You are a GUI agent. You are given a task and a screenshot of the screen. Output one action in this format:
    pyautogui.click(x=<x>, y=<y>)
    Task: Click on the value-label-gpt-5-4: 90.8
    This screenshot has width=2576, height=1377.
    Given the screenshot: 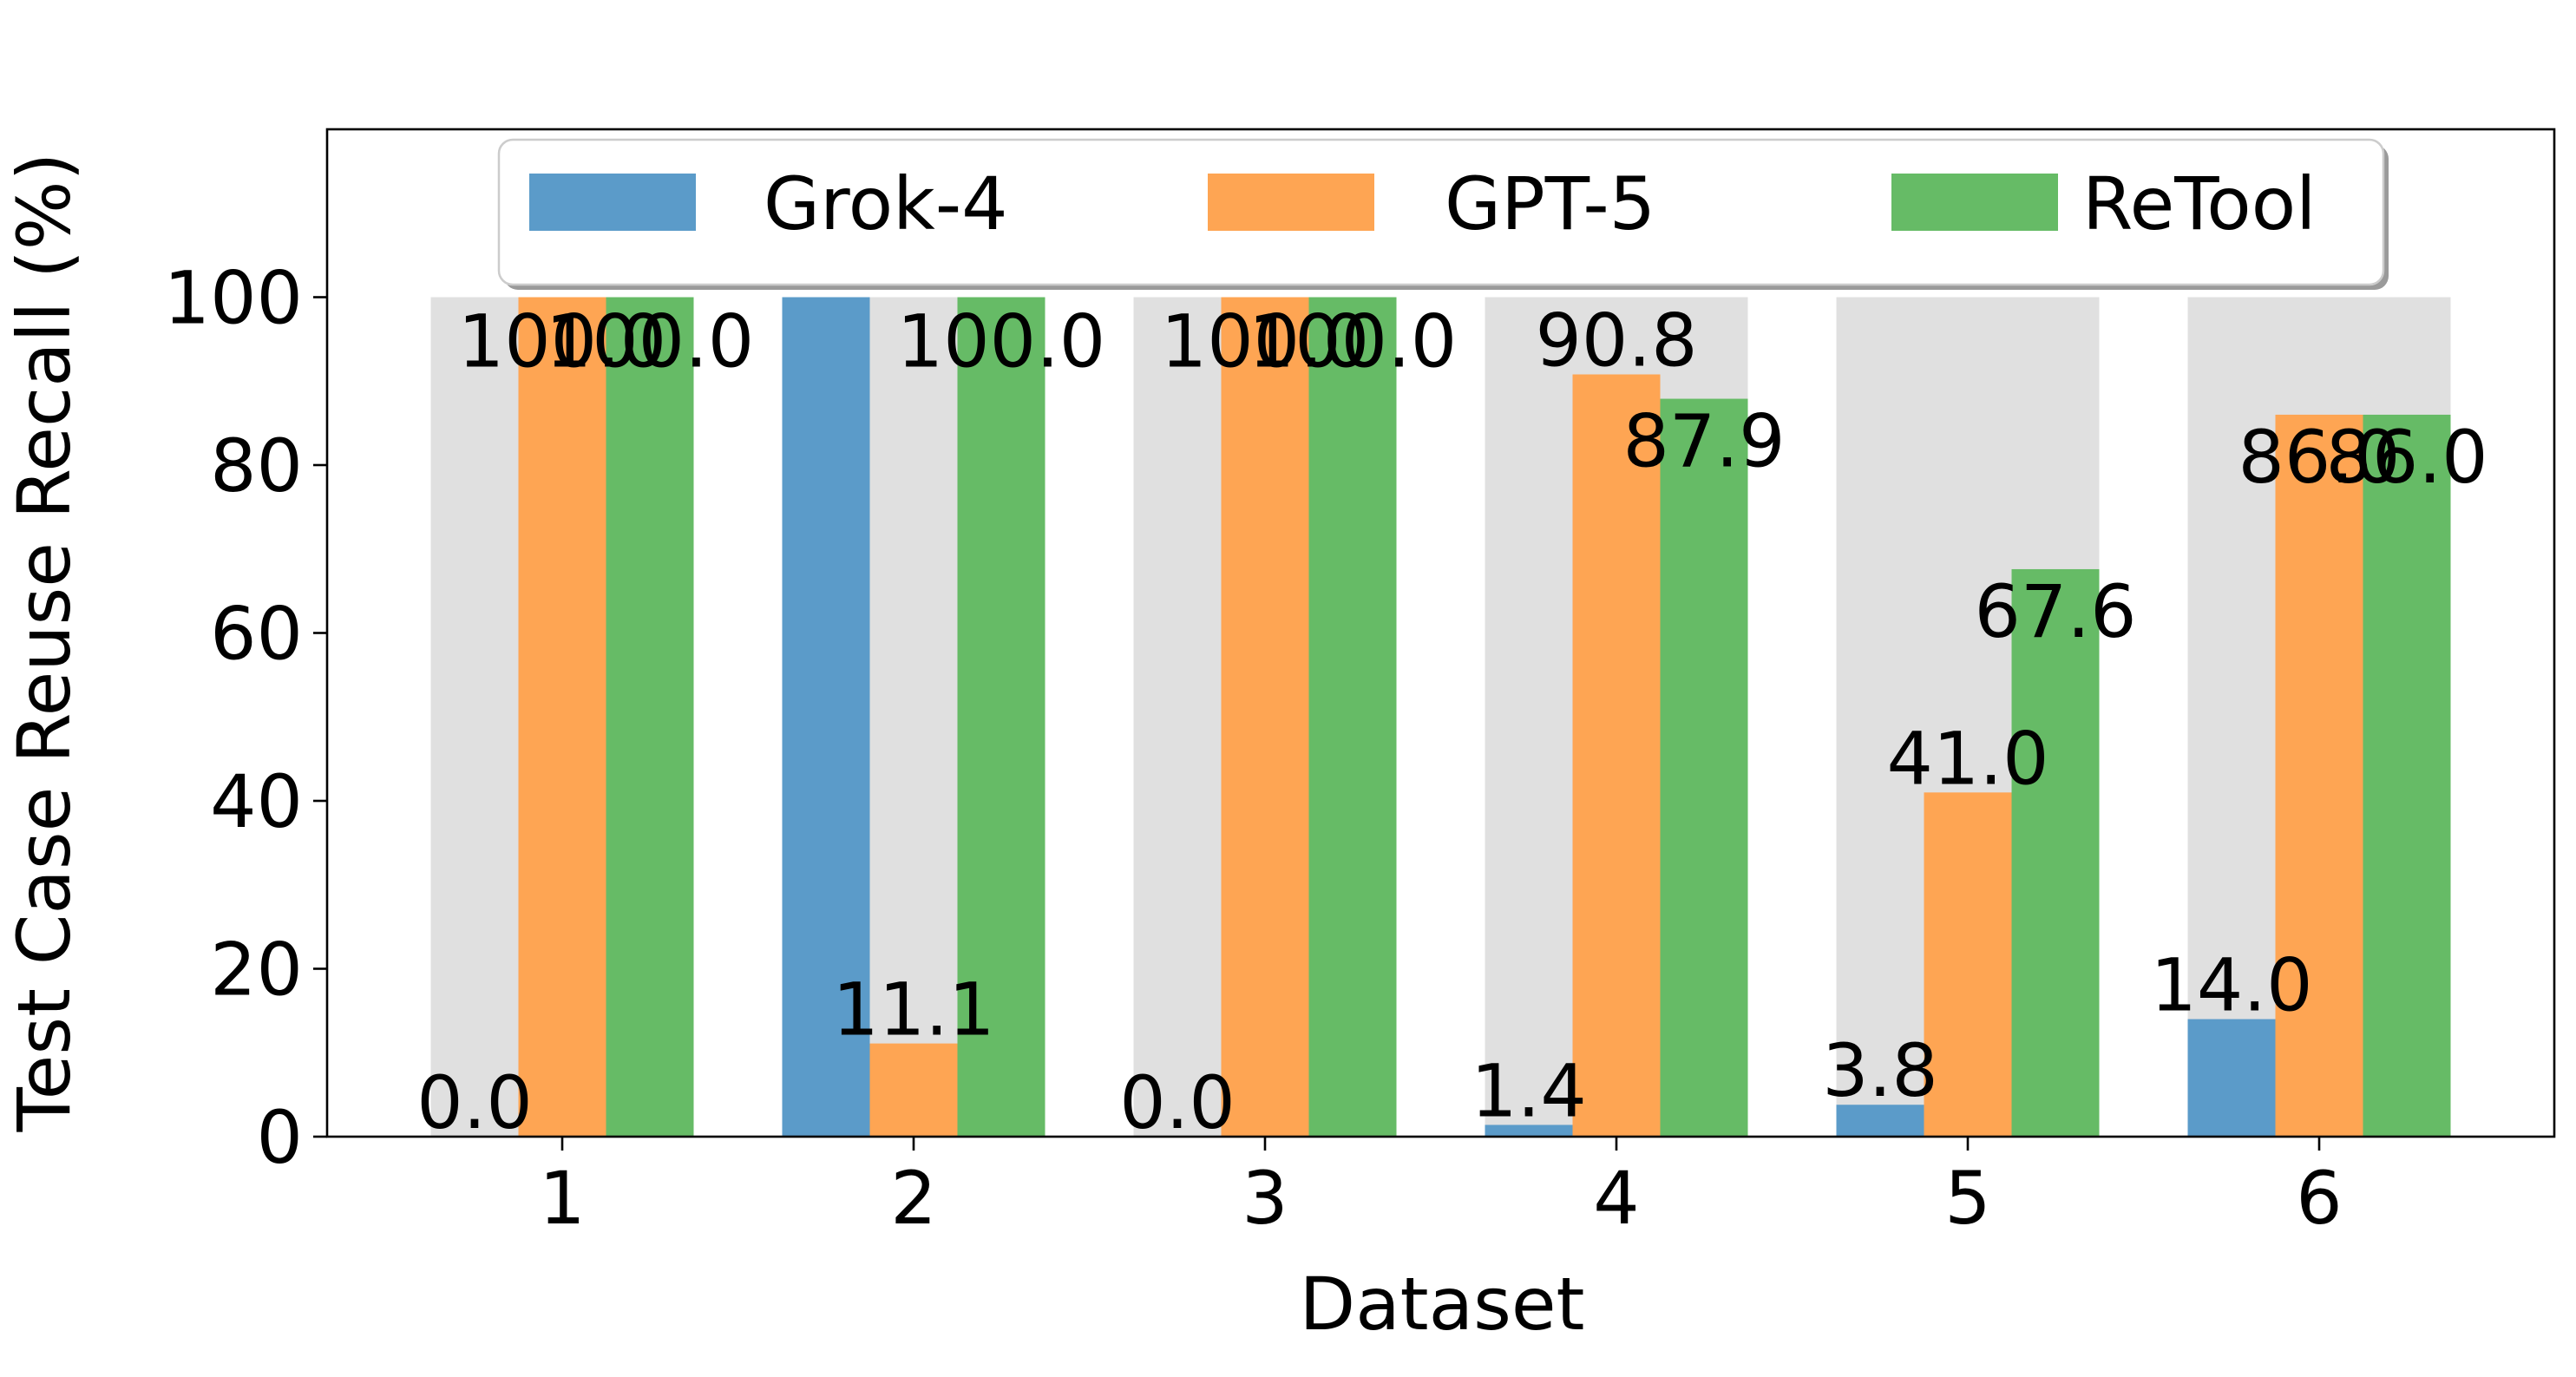 What is the action you would take?
    pyautogui.click(x=1616, y=341)
    